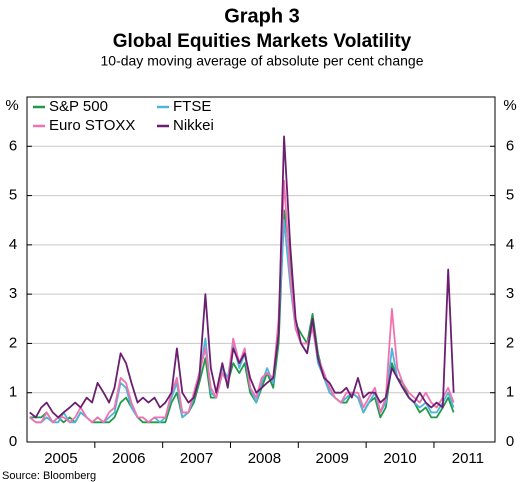 The width and height of the screenshot is (521, 482). I want to click on y2-tick-label: 2, so click(510, 342).